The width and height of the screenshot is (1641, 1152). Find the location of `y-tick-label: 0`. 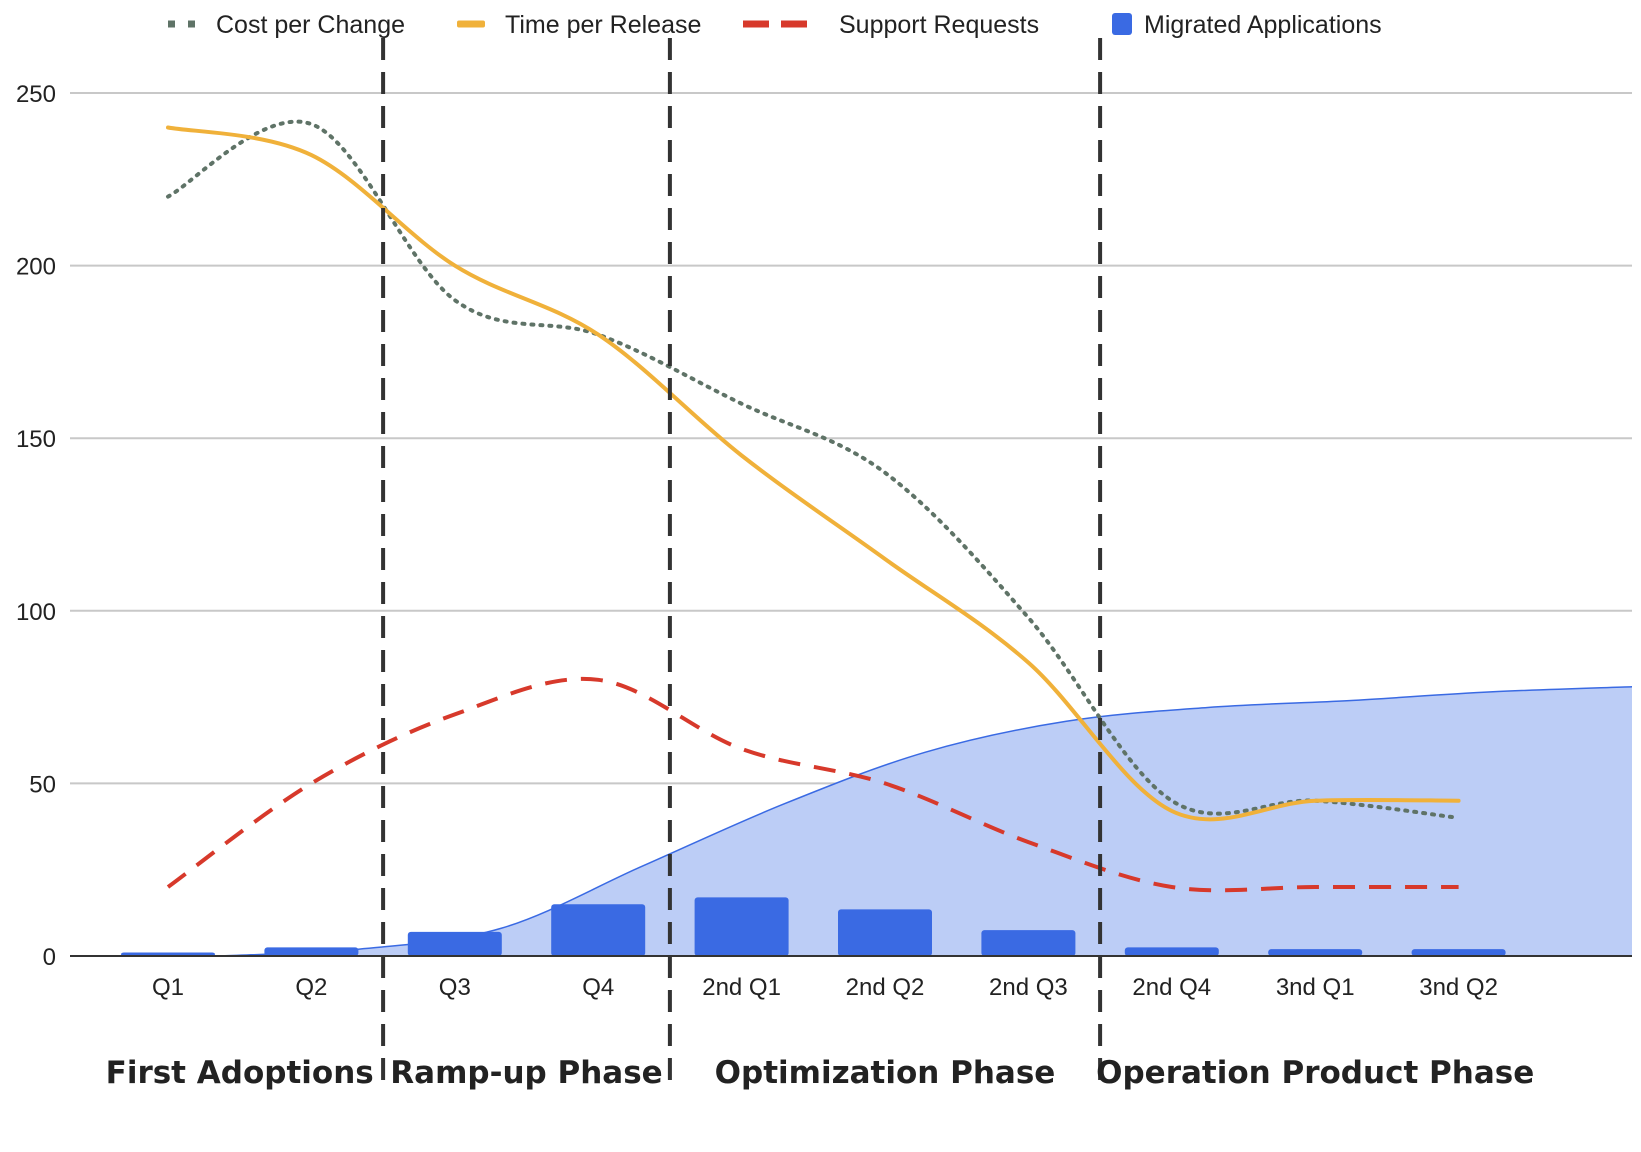

y-tick-label: 0 is located at coordinates (49, 957).